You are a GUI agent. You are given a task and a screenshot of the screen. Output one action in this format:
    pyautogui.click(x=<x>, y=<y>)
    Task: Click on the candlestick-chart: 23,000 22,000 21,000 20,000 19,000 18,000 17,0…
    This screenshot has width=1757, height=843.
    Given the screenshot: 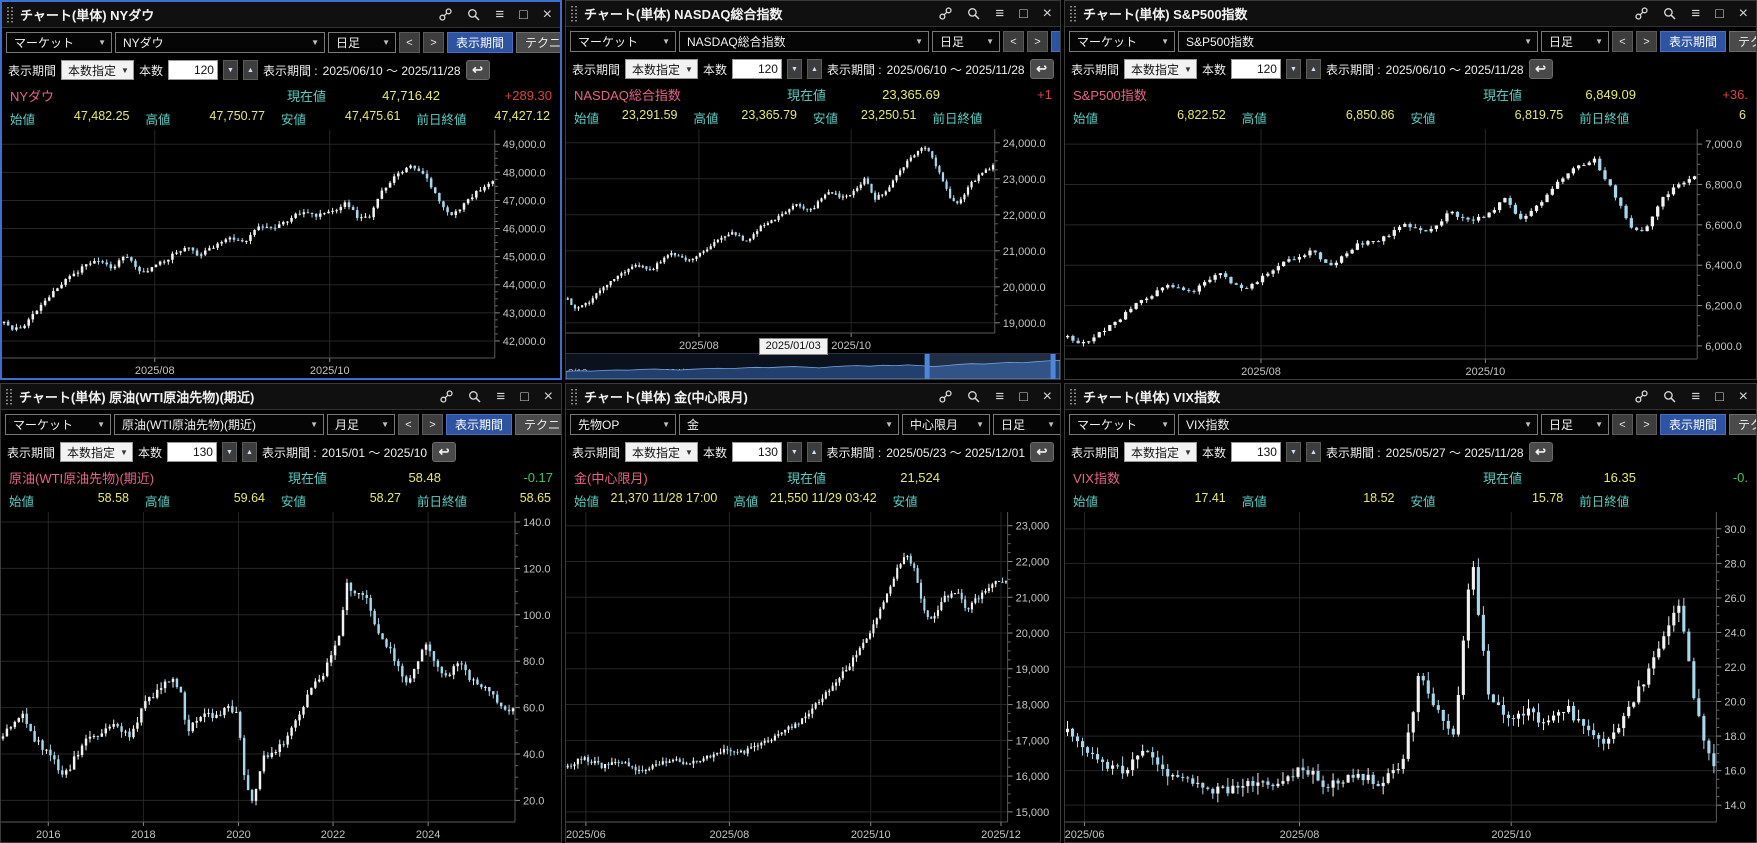 What is the action you would take?
    pyautogui.click(x=813, y=677)
    